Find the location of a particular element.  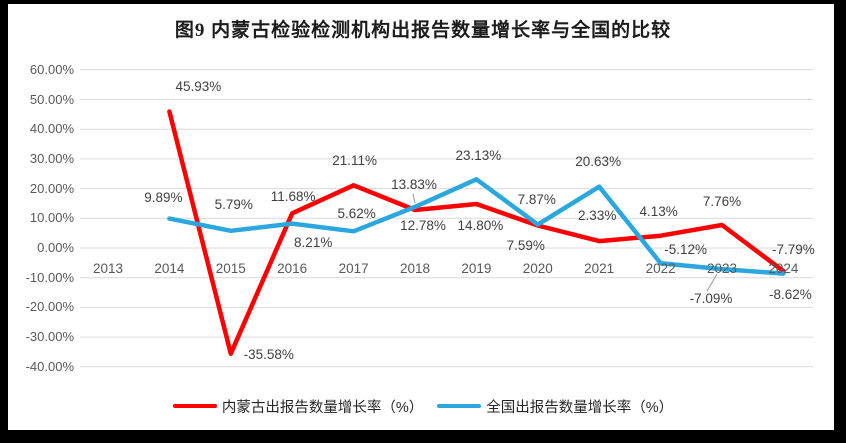

y-tick-label: -10.00% is located at coordinates (49, 277).